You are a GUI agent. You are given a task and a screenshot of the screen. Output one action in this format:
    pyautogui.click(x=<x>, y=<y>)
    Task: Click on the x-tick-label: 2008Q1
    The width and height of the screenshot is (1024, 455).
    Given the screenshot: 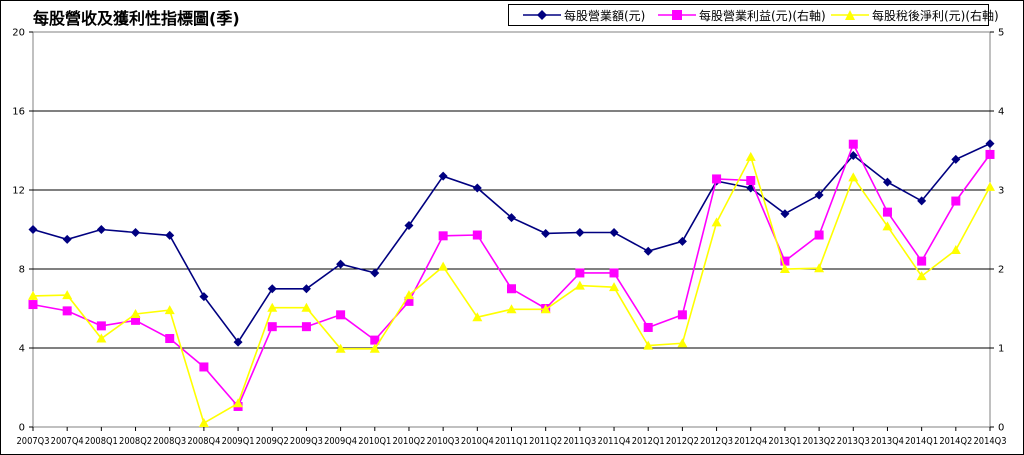 What is the action you would take?
    pyautogui.click(x=101, y=441)
    